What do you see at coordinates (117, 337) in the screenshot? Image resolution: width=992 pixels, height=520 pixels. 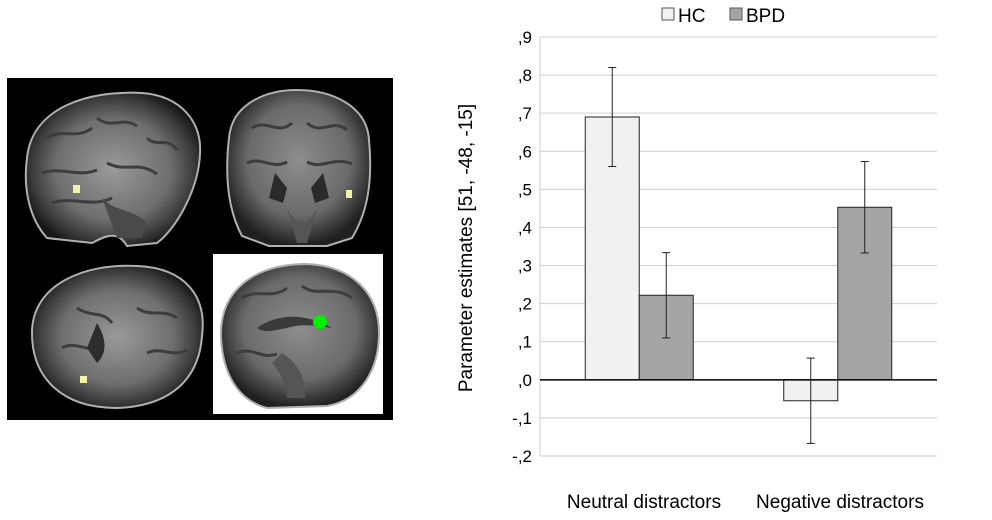 I see `axial-view` at bounding box center [117, 337].